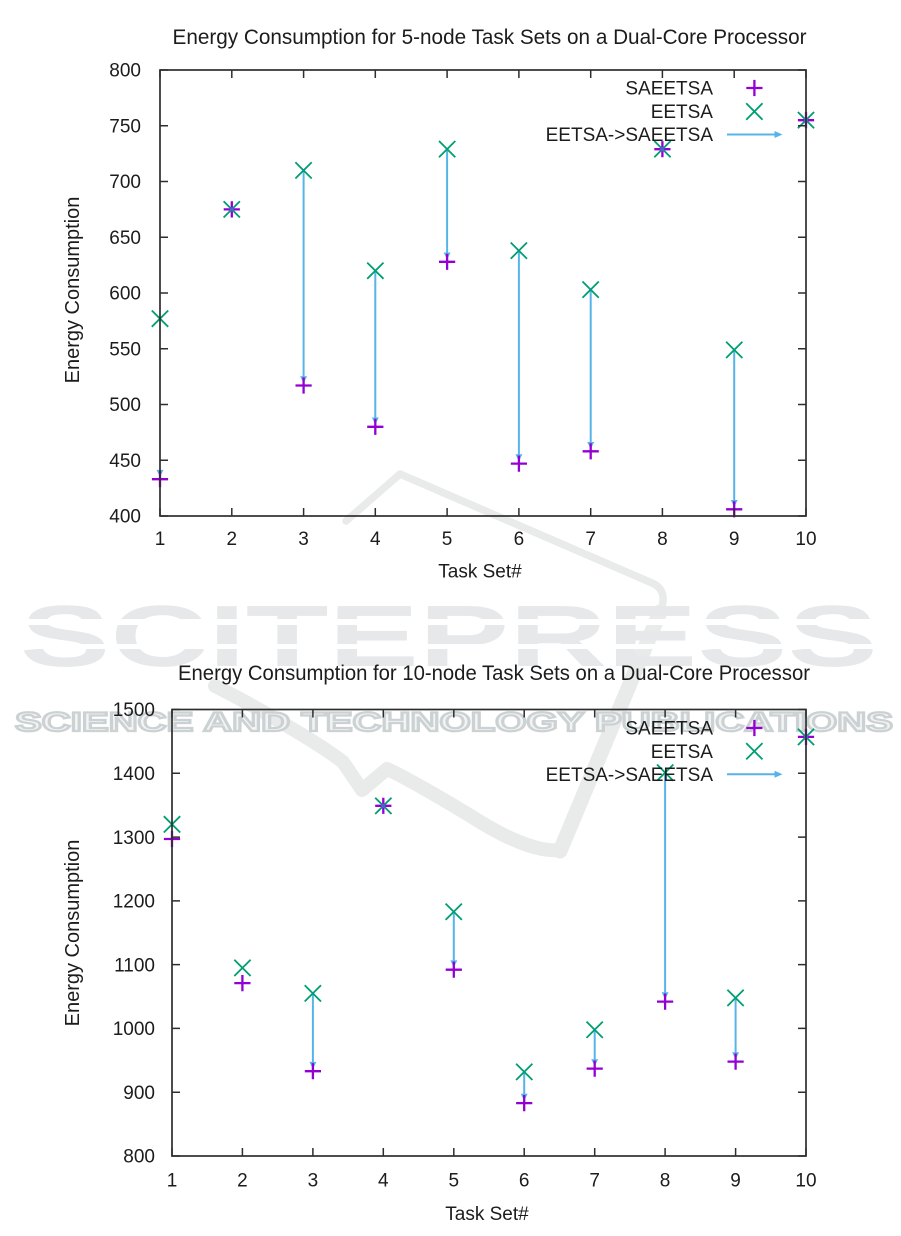  Describe the element at coordinates (139, 1093) in the screenshot. I see `svg-text: 900` at that location.